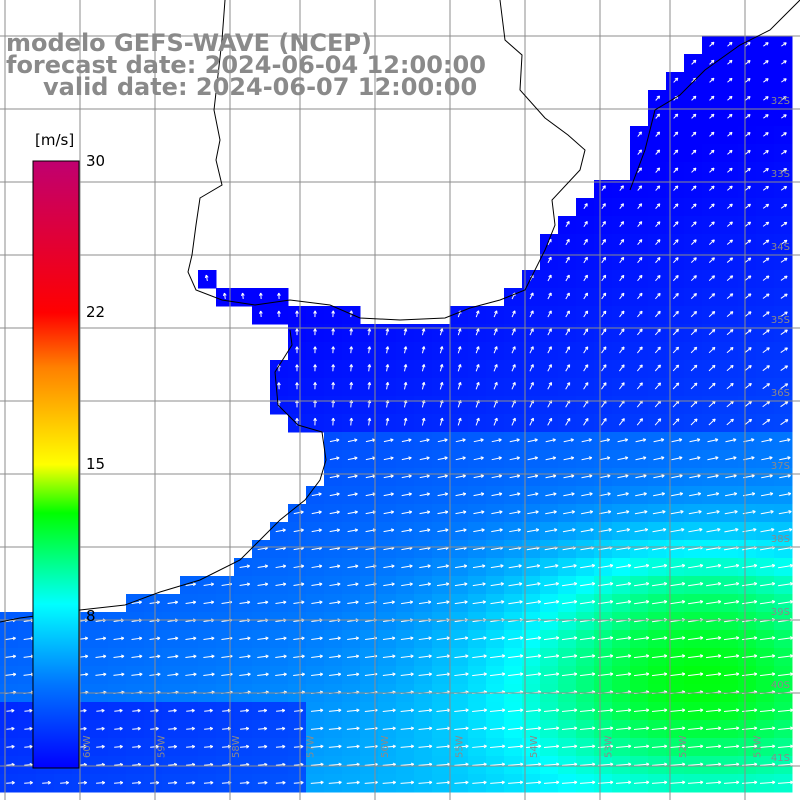 Image resolution: width=800 pixels, height=800 pixels. I want to click on lon-label: 52W, so click(683, 746).